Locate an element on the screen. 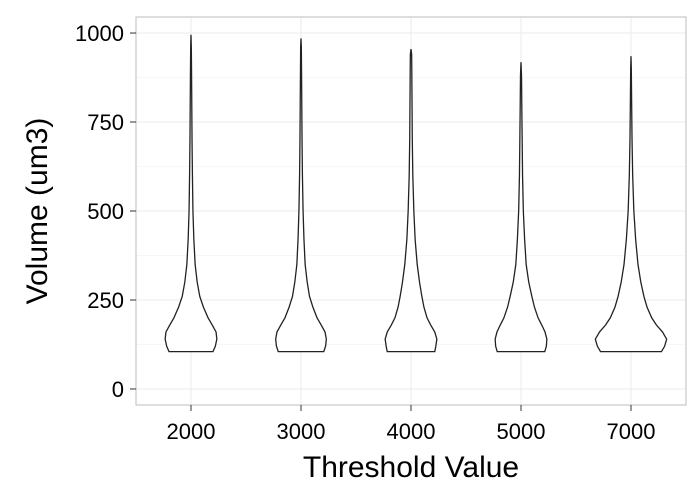 Image resolution: width=700 pixels, height=500 pixels. x-axis-title: Threshold Value is located at coordinates (411, 467).